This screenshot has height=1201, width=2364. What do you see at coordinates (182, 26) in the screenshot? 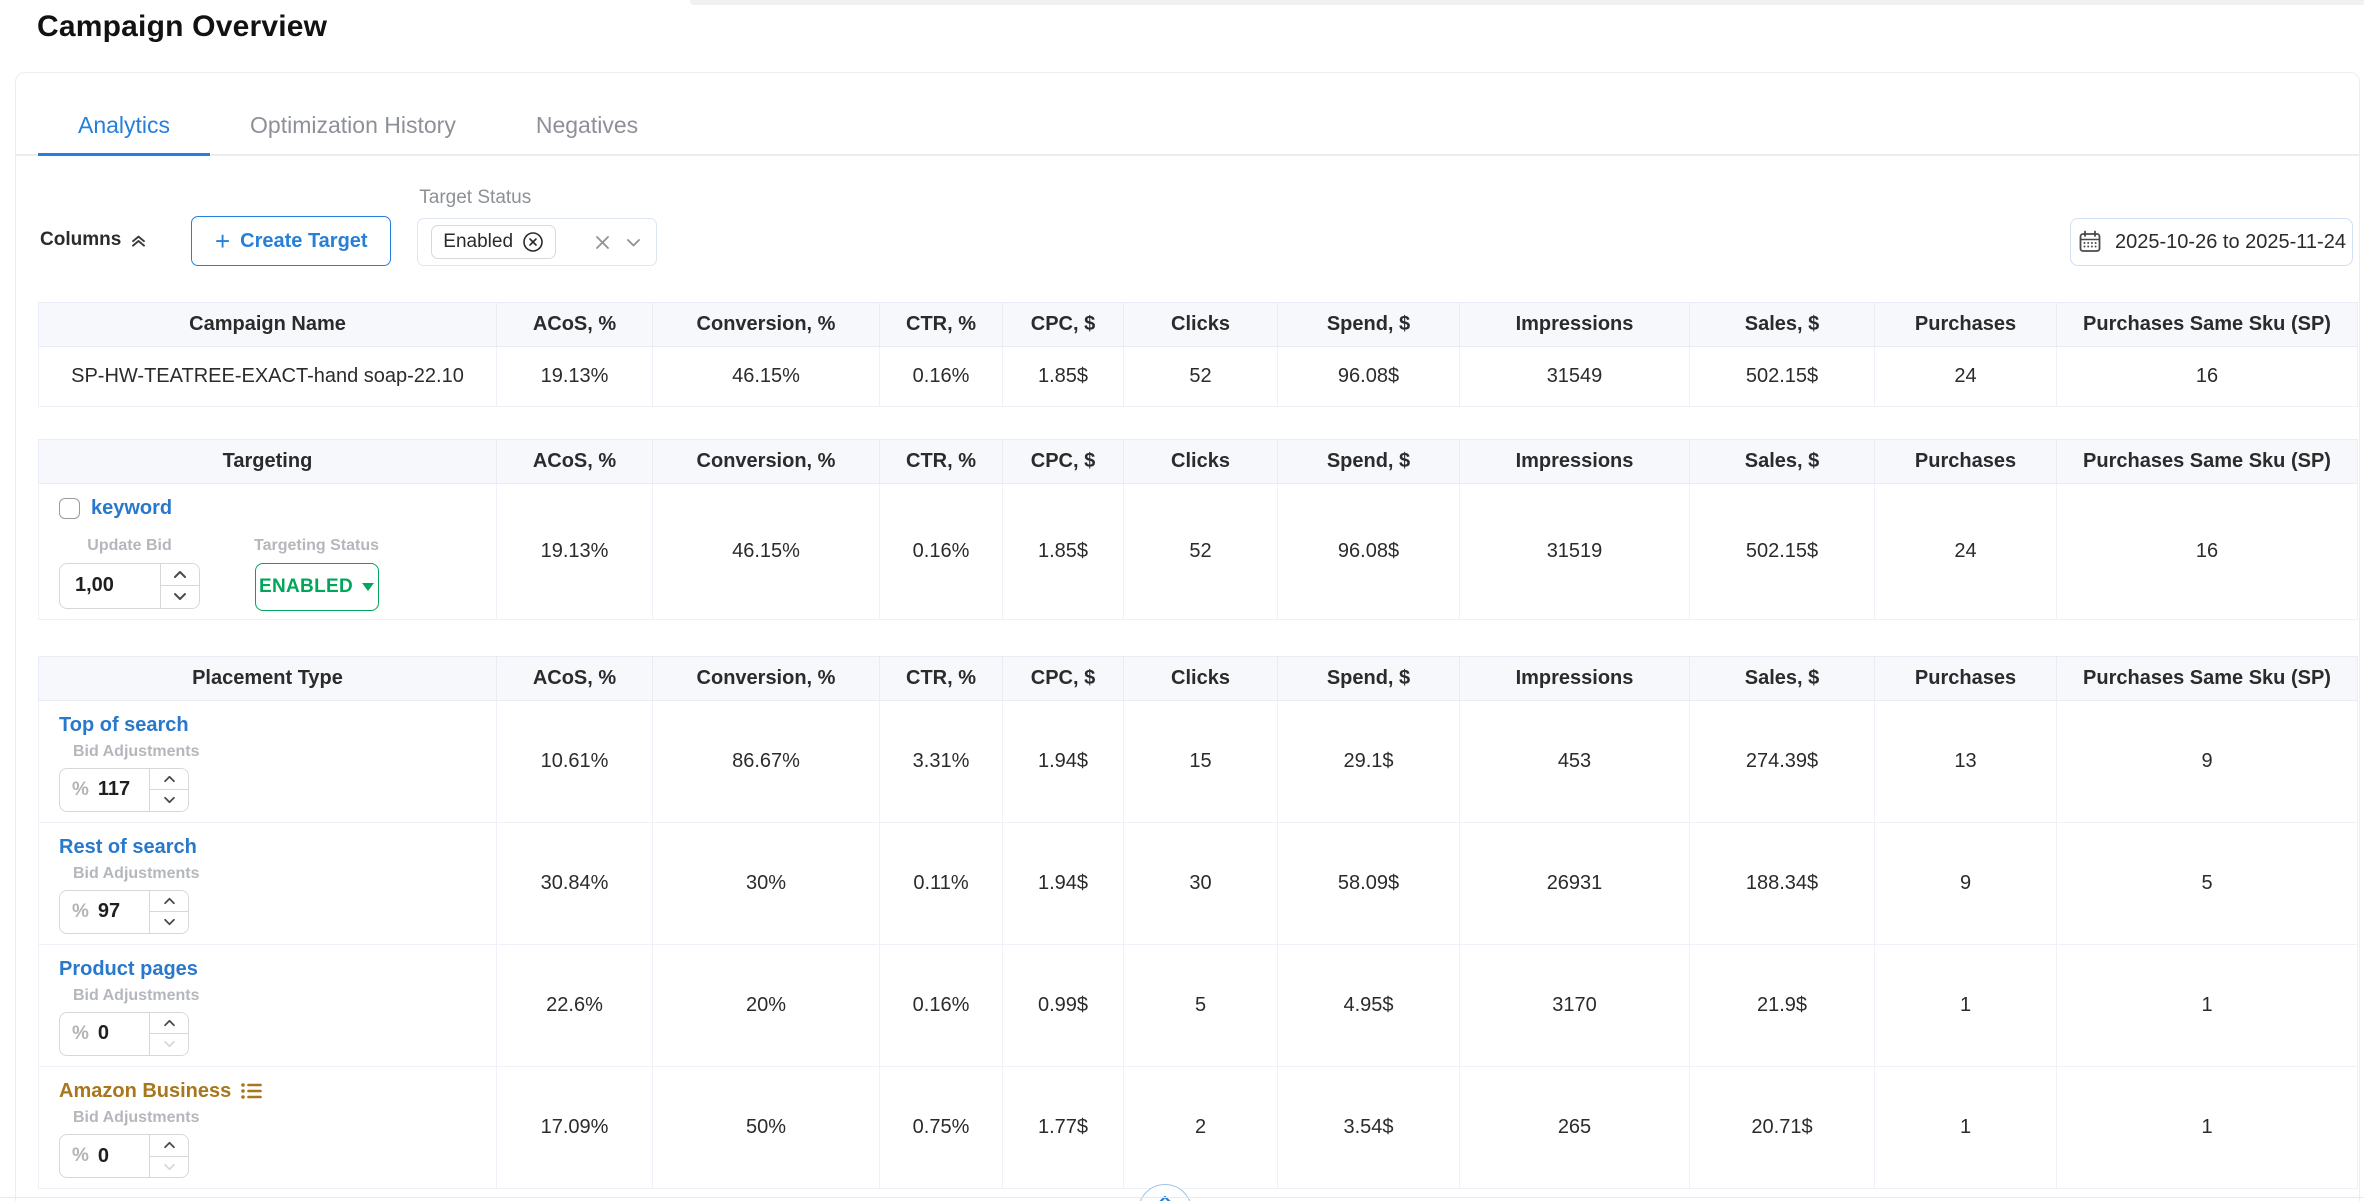
I see `page-title: Campaign Overview` at bounding box center [182, 26].